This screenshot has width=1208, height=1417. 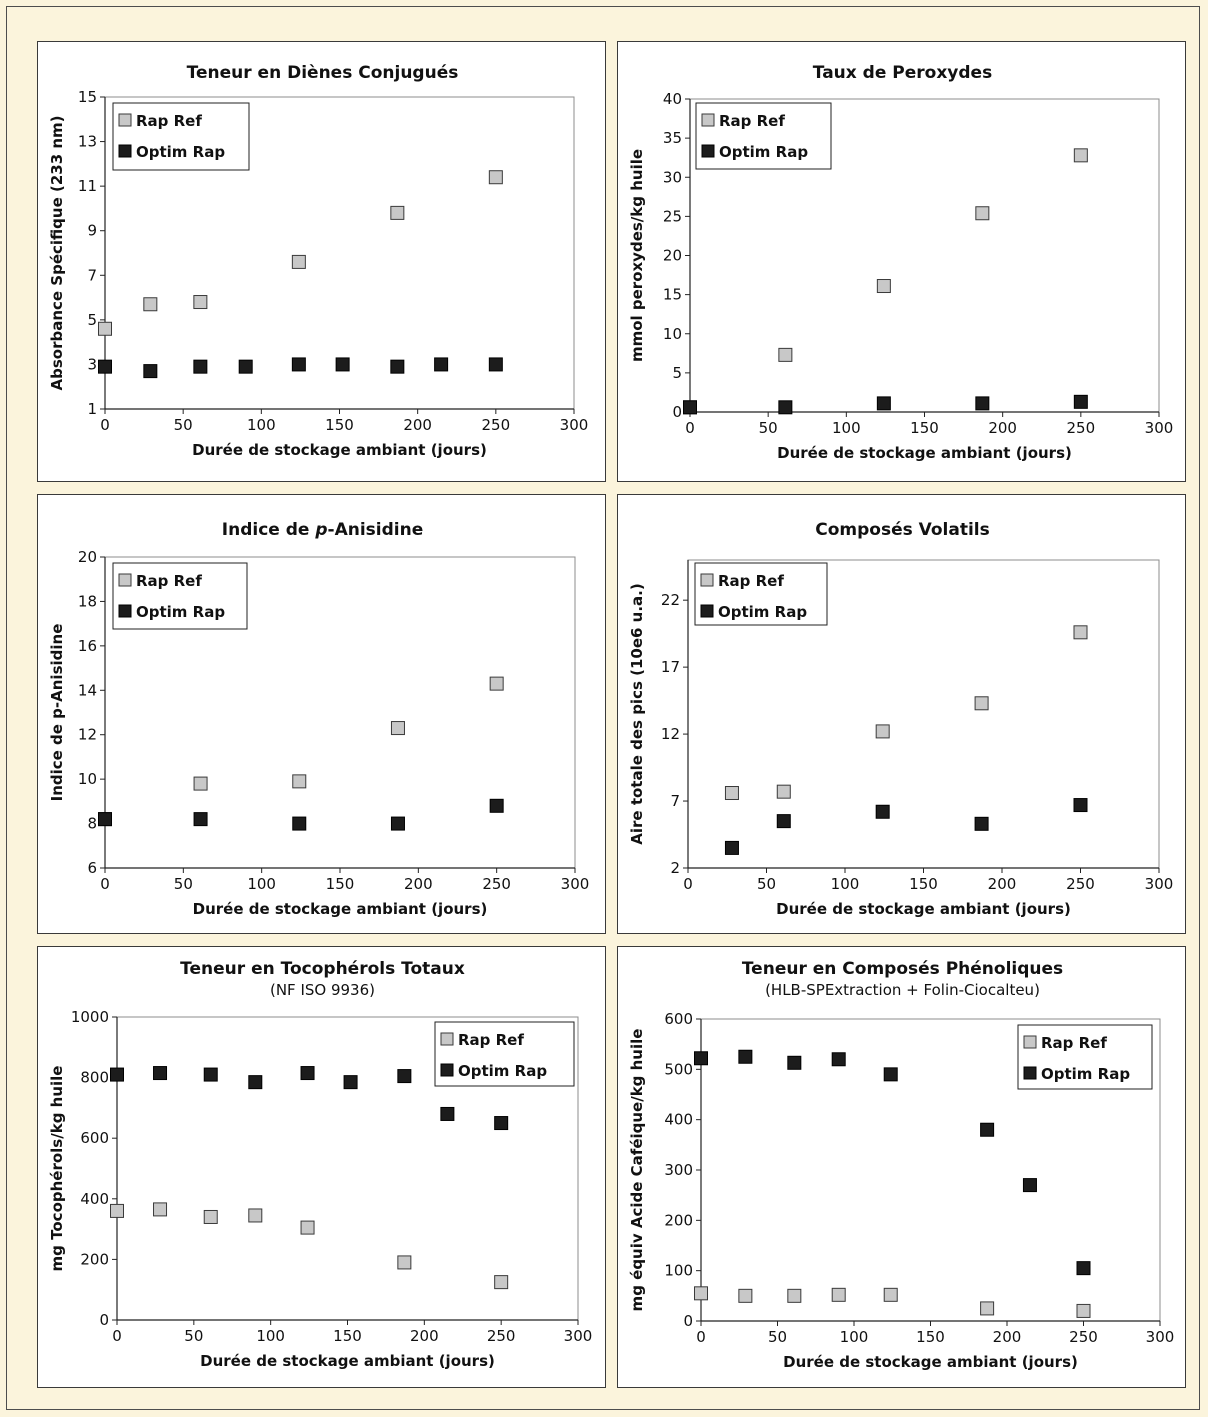 What do you see at coordinates (930, 1362) in the screenshot?
I see `x-axis-label: Durée de stockage ambiant (jours)` at bounding box center [930, 1362].